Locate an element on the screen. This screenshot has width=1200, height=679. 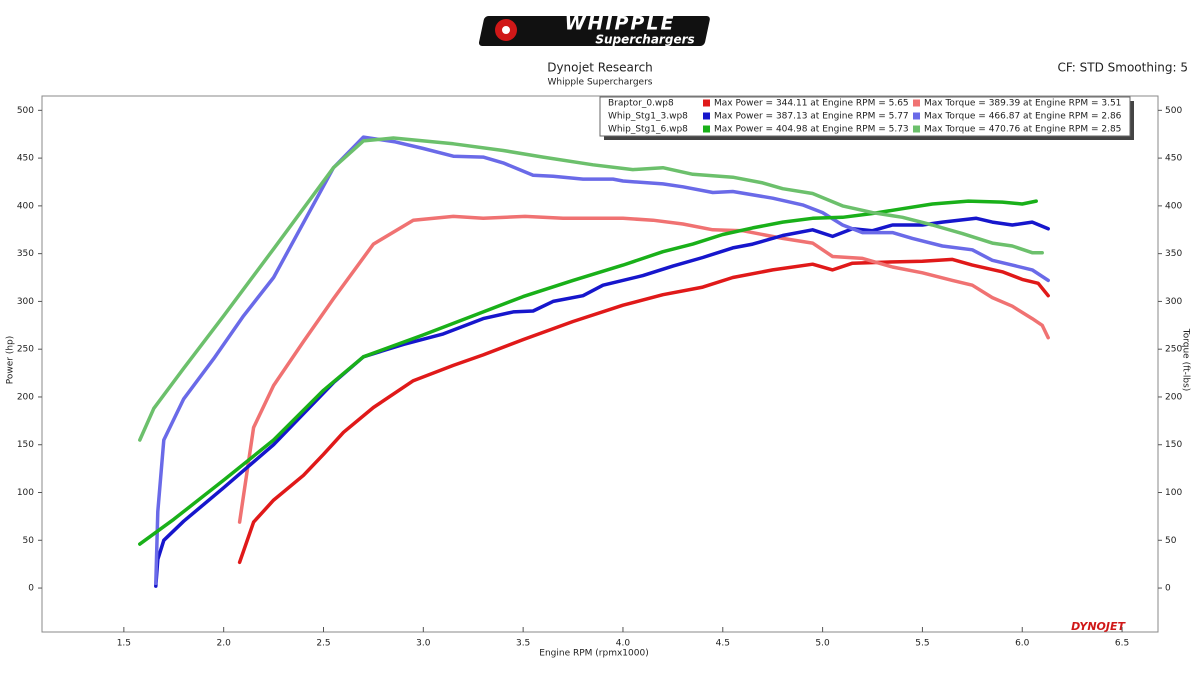
x-tick-label: 5.0 is located at coordinates (822, 644).